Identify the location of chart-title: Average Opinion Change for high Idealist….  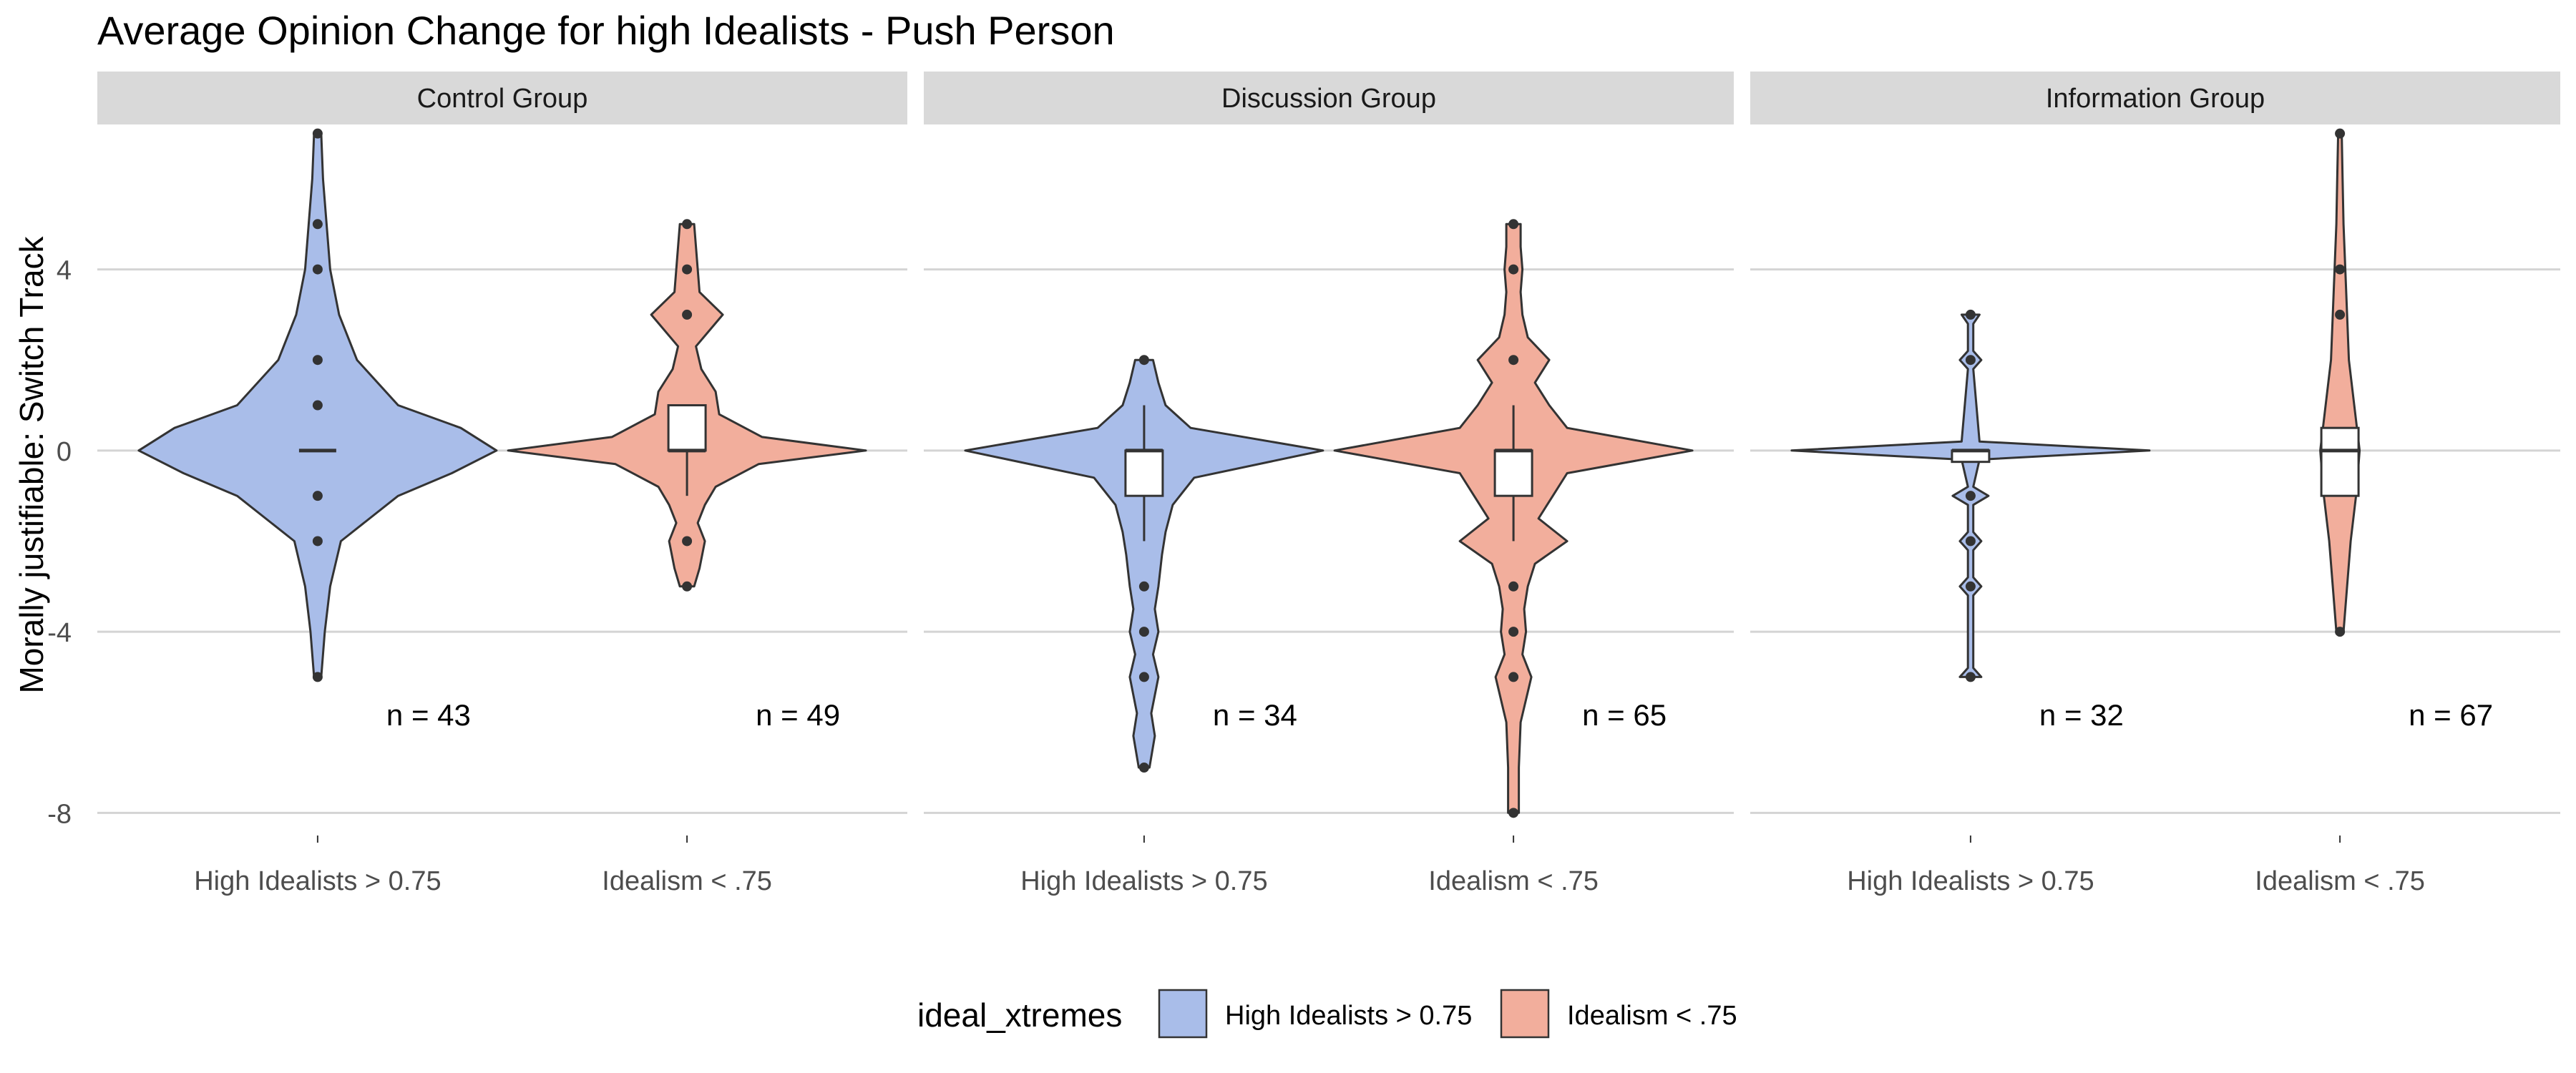
(606, 30).